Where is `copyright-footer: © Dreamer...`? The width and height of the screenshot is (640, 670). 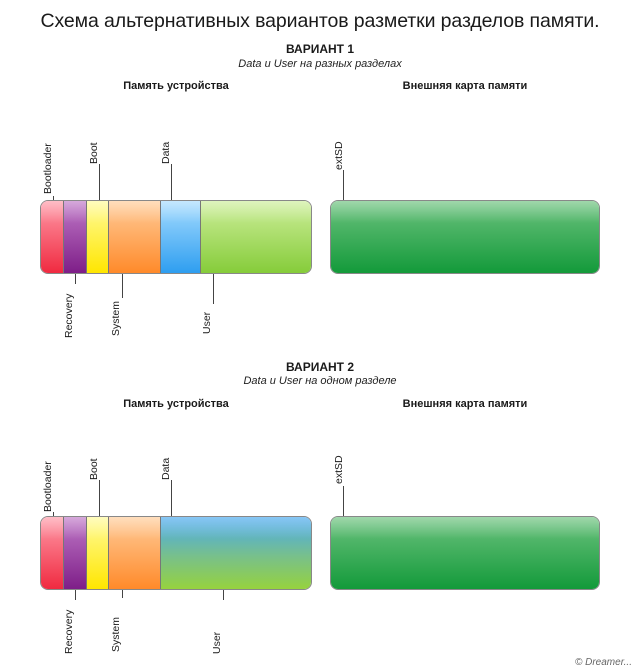 copyright-footer: © Dreamer... is located at coordinates (603, 662).